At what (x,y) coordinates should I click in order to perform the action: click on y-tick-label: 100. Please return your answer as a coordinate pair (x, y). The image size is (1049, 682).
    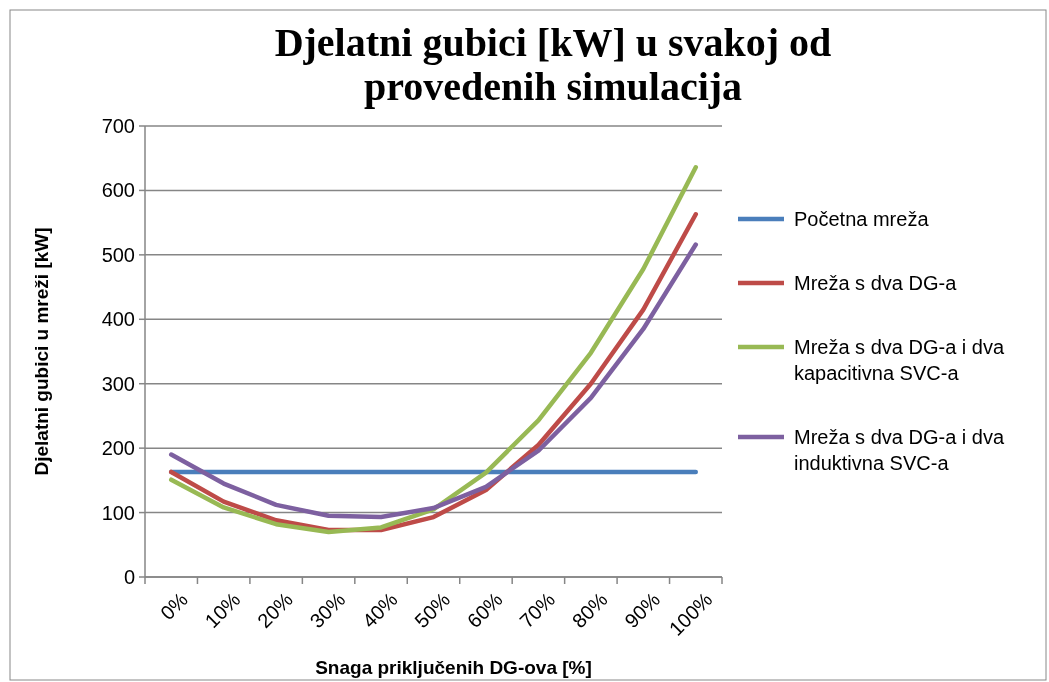
    Looking at the image, I should click on (118, 512).